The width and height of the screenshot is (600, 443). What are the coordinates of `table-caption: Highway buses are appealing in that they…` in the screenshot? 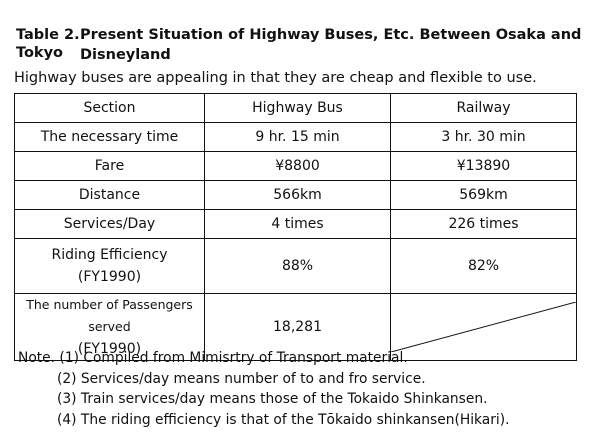 It's located at (275, 78).